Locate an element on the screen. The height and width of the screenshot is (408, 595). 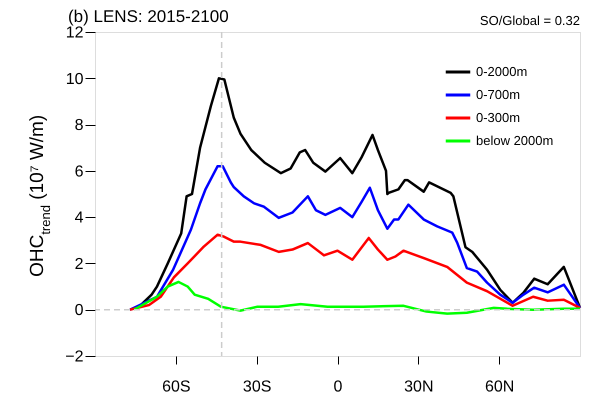
legend-label: 0-2000m is located at coordinates (502, 71).